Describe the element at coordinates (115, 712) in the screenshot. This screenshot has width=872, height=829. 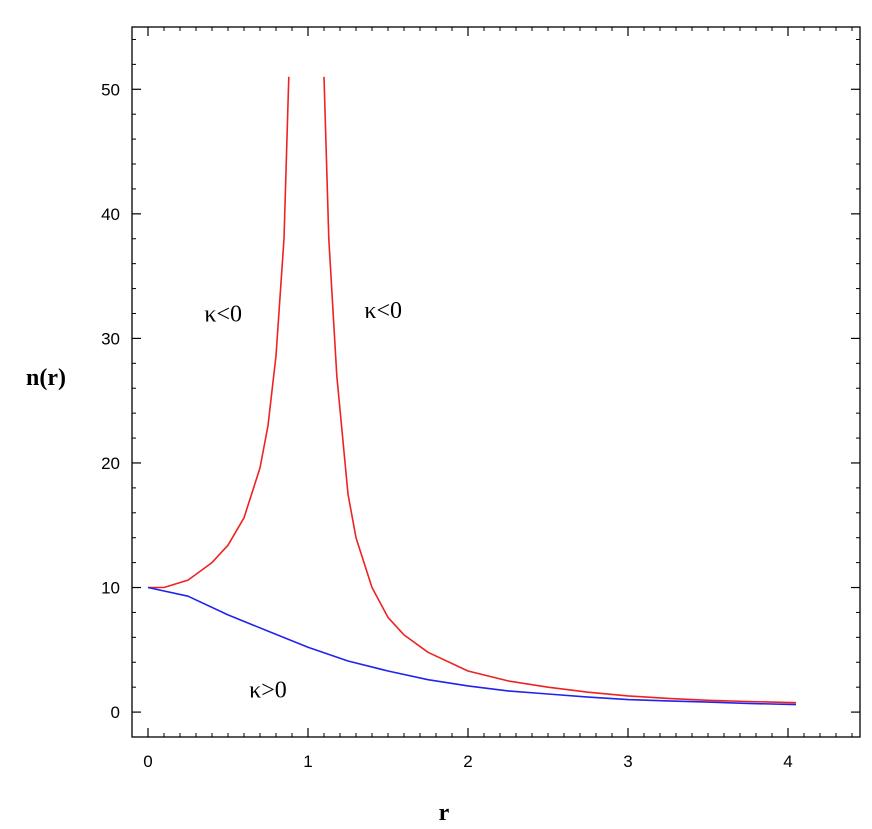
I see `y-tick-label: 0` at that location.